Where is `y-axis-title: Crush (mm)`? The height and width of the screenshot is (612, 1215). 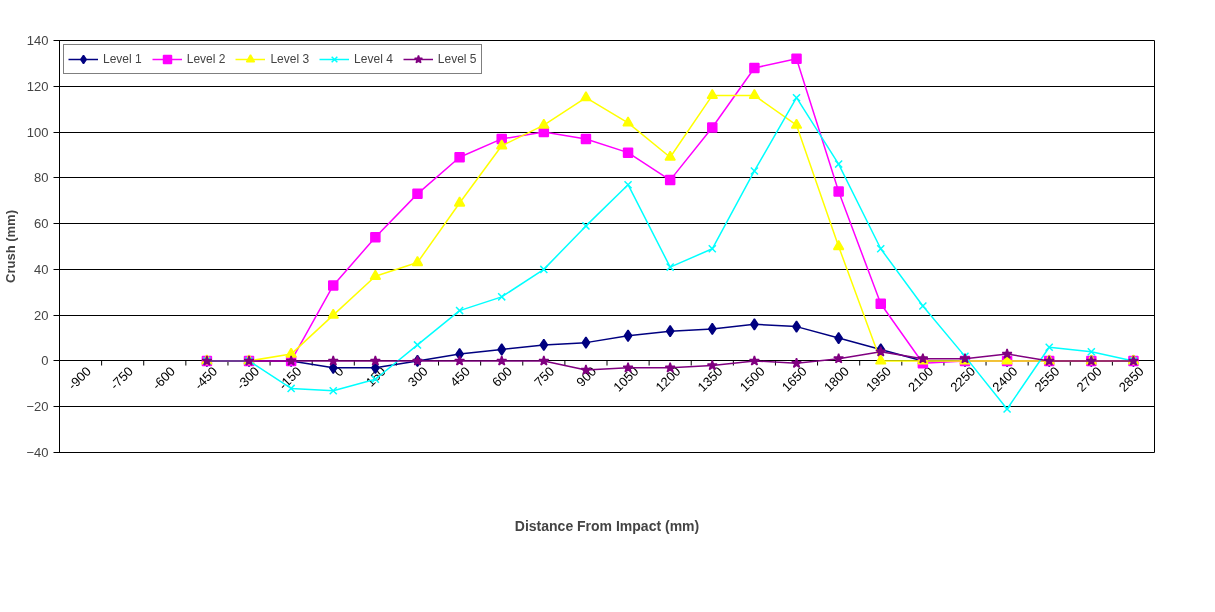 y-axis-title: Crush (mm) is located at coordinates (11, 246).